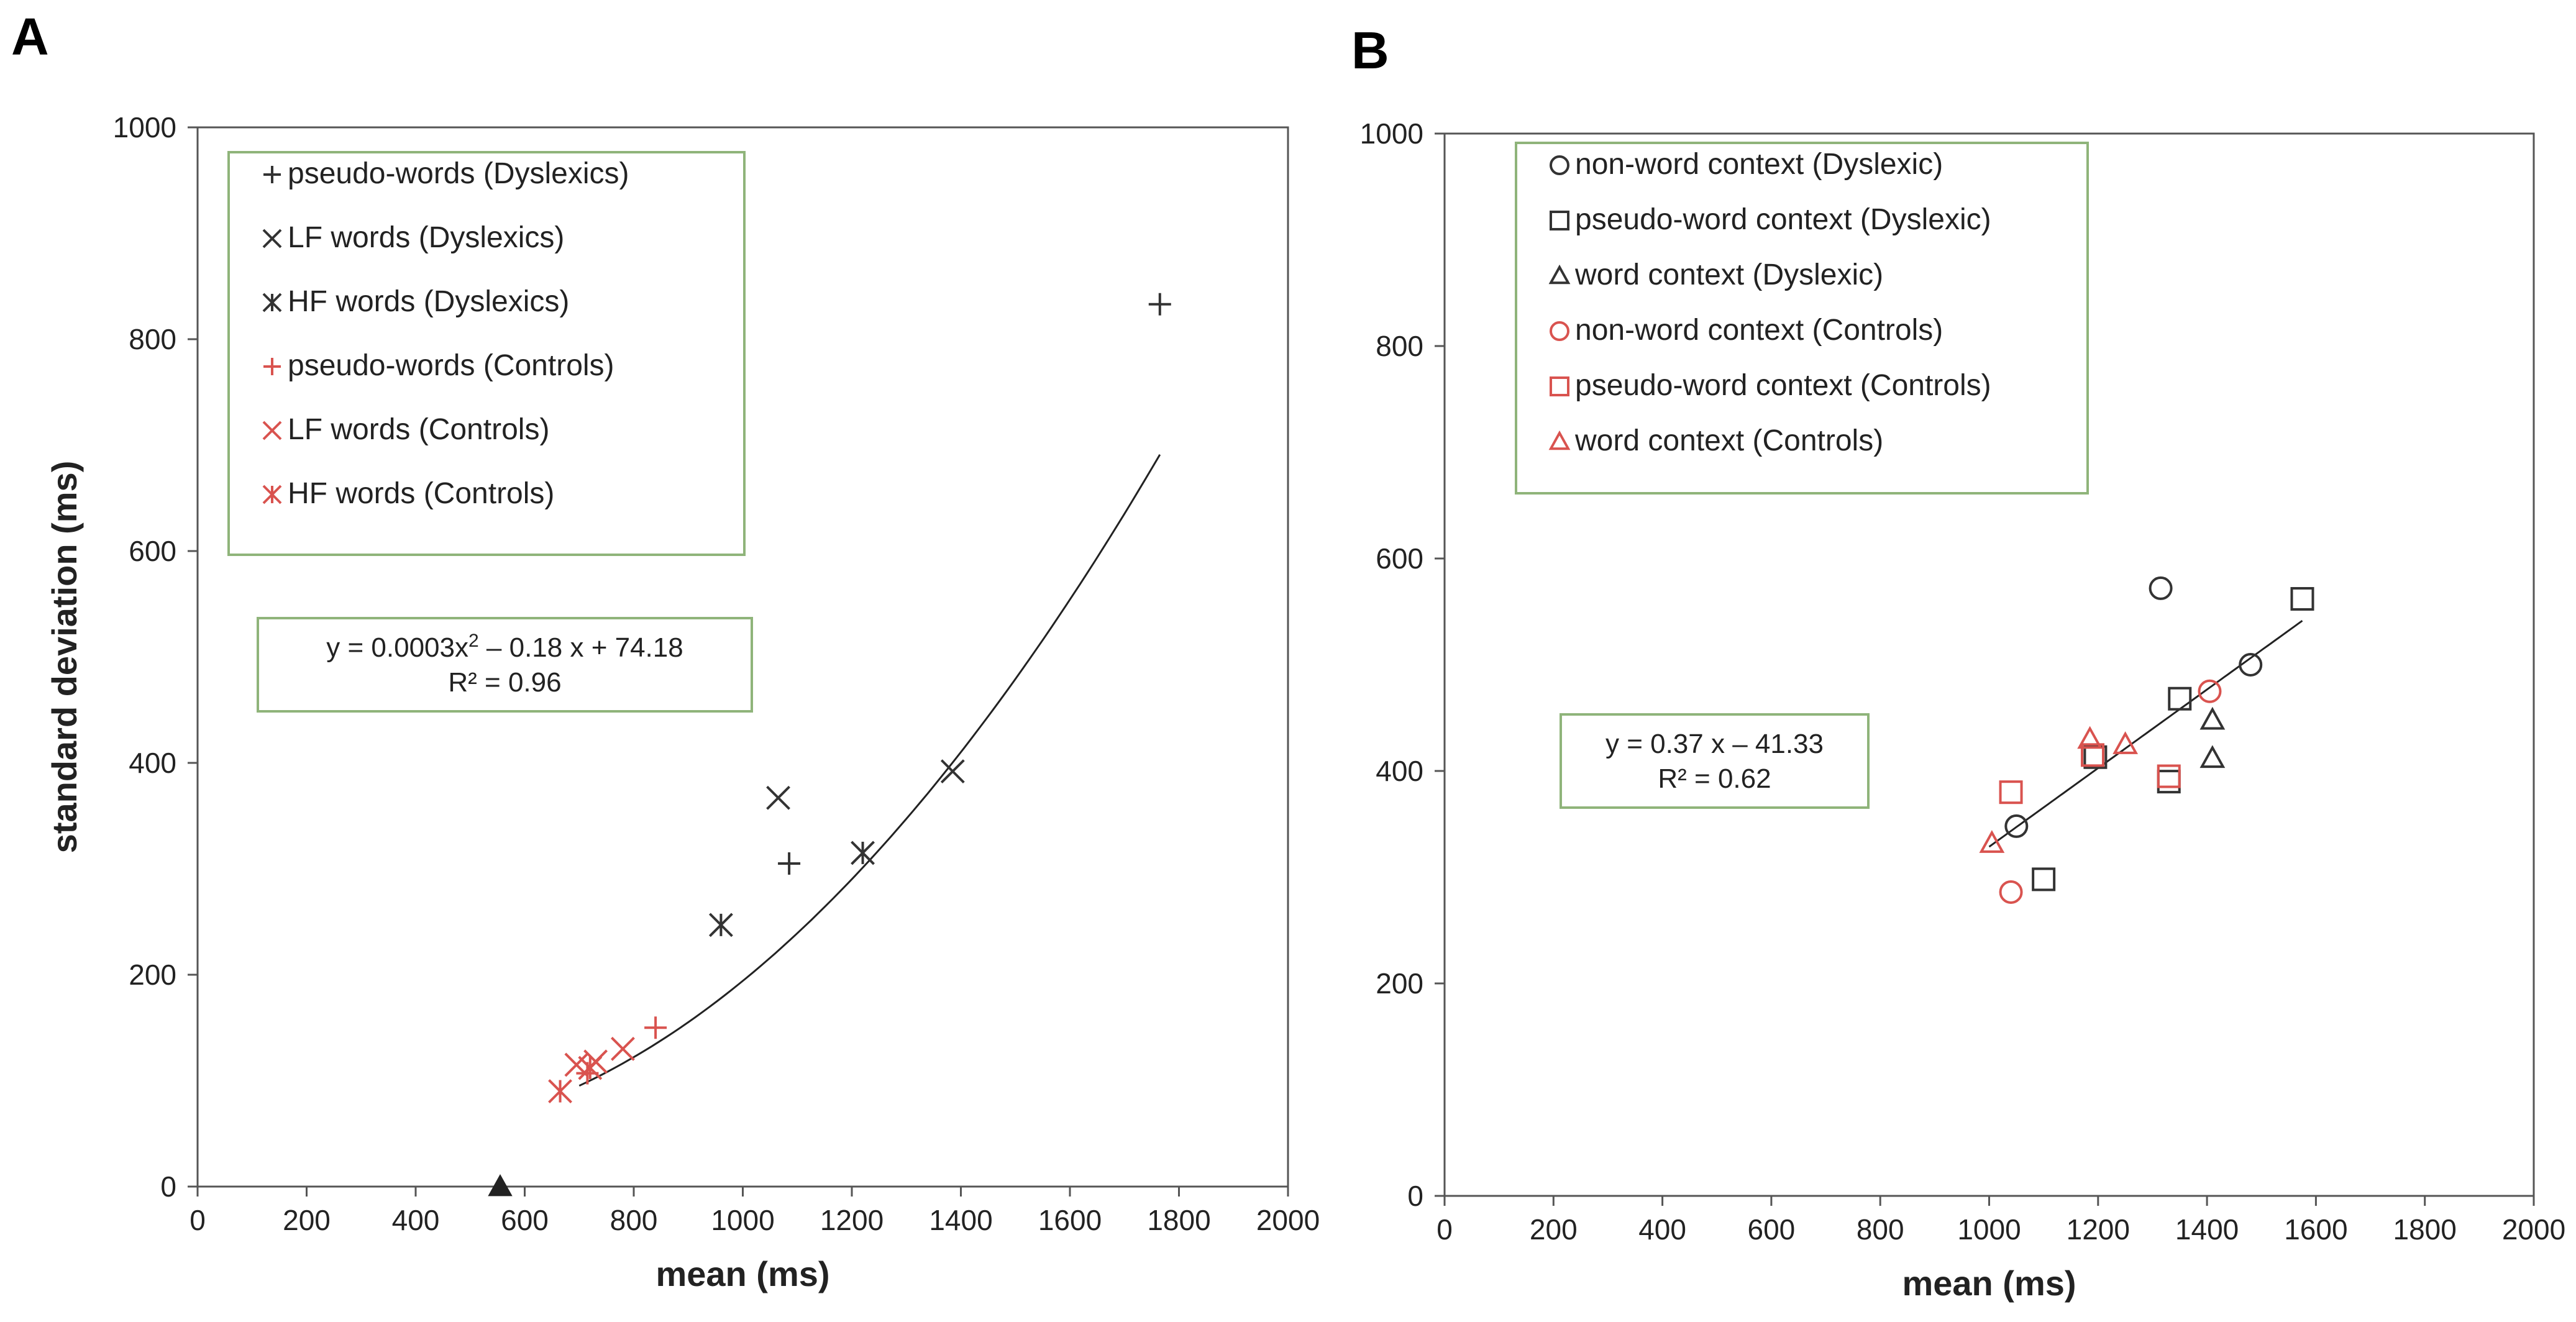  What do you see at coordinates (1728, 440) in the screenshot?
I see `legend-label: word context (Controls)` at bounding box center [1728, 440].